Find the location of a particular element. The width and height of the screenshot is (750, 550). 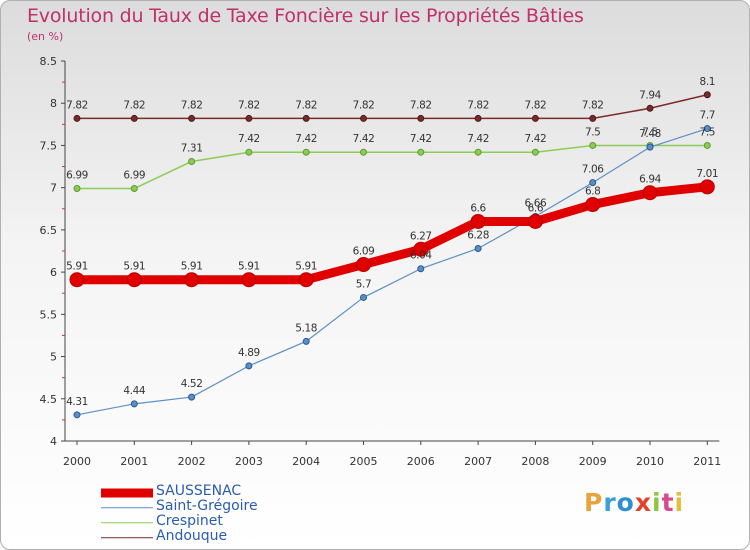

data-label-andouque: 8.1 is located at coordinates (708, 82).